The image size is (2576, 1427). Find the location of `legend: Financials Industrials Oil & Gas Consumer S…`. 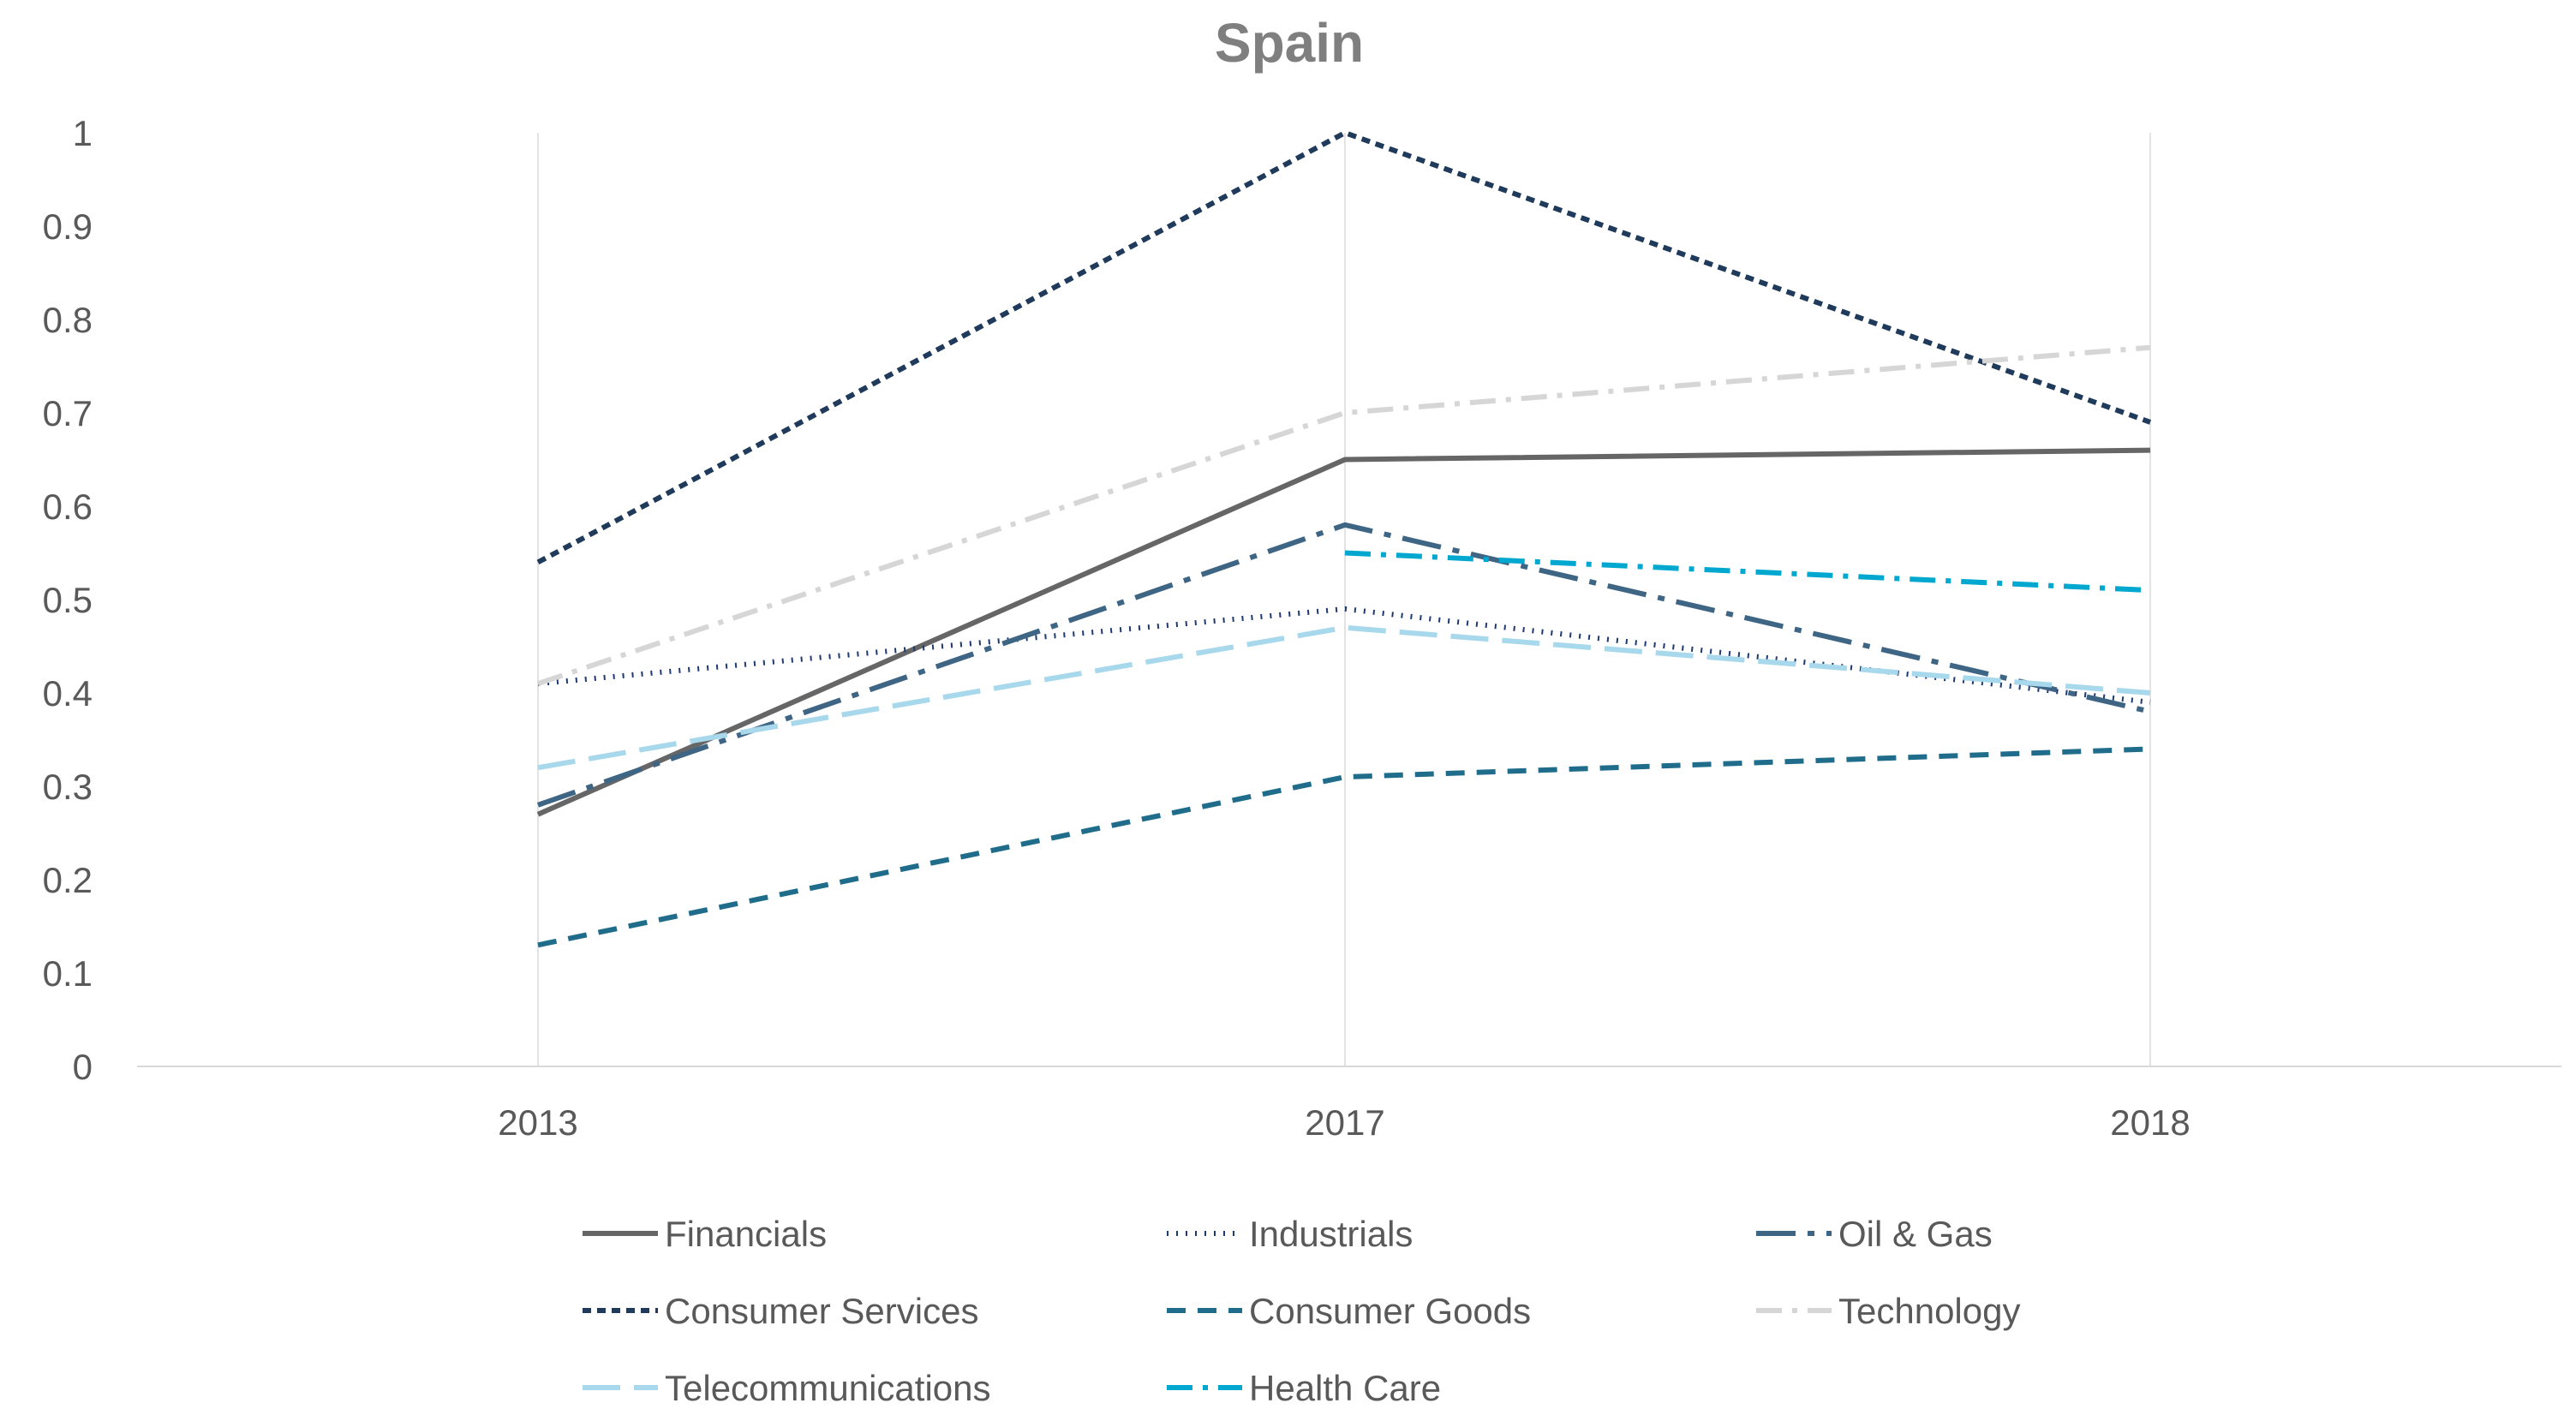

legend: Financials Industrials Oil & Gas Consumer S… is located at coordinates (1302, 1311).